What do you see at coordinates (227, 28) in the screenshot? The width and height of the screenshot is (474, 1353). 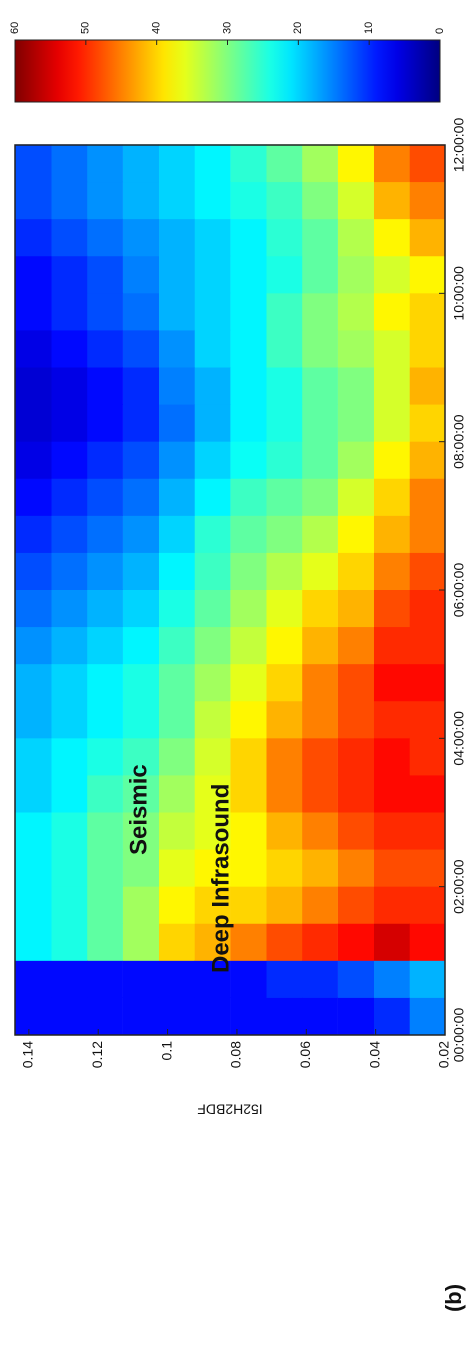 I see `colorbar-tick-label: 30` at bounding box center [227, 28].